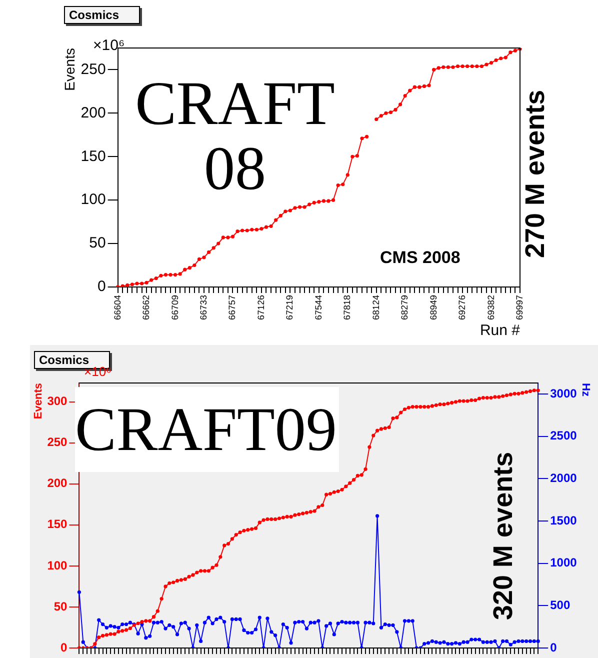 This screenshot has width=598, height=658. What do you see at coordinates (375, 307) in the screenshot?
I see `x-tick-label: 68124` at bounding box center [375, 307].